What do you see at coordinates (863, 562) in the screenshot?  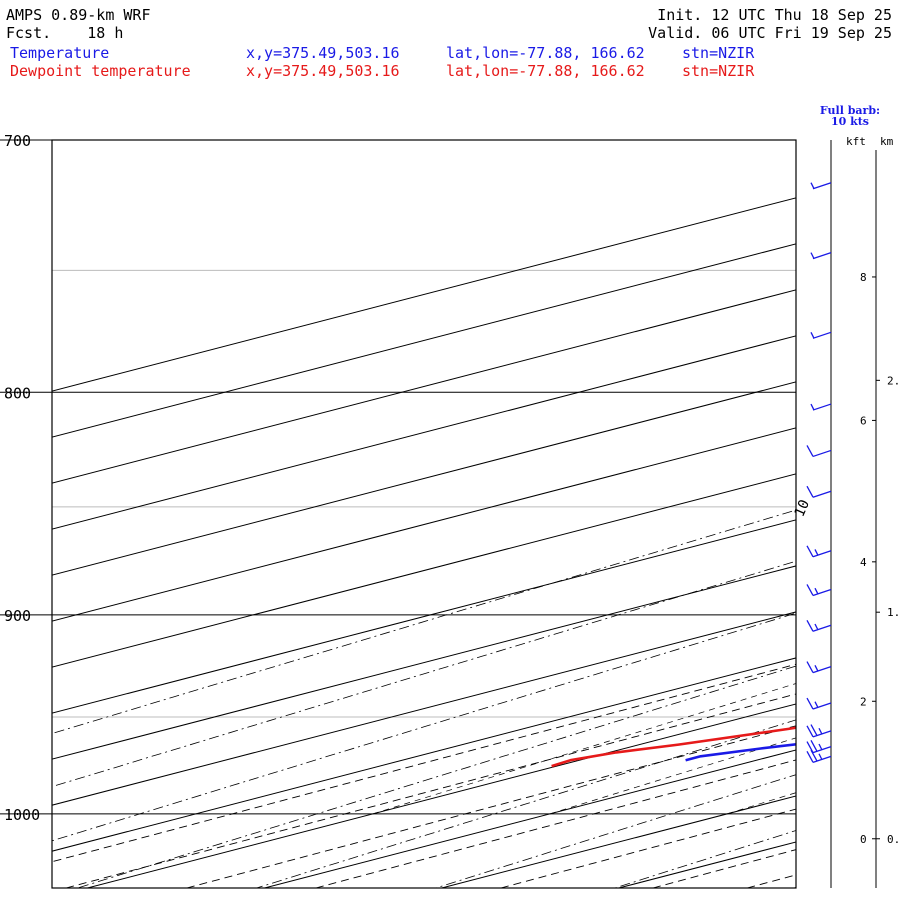 I see `kft-tick-2: 4` at bounding box center [863, 562].